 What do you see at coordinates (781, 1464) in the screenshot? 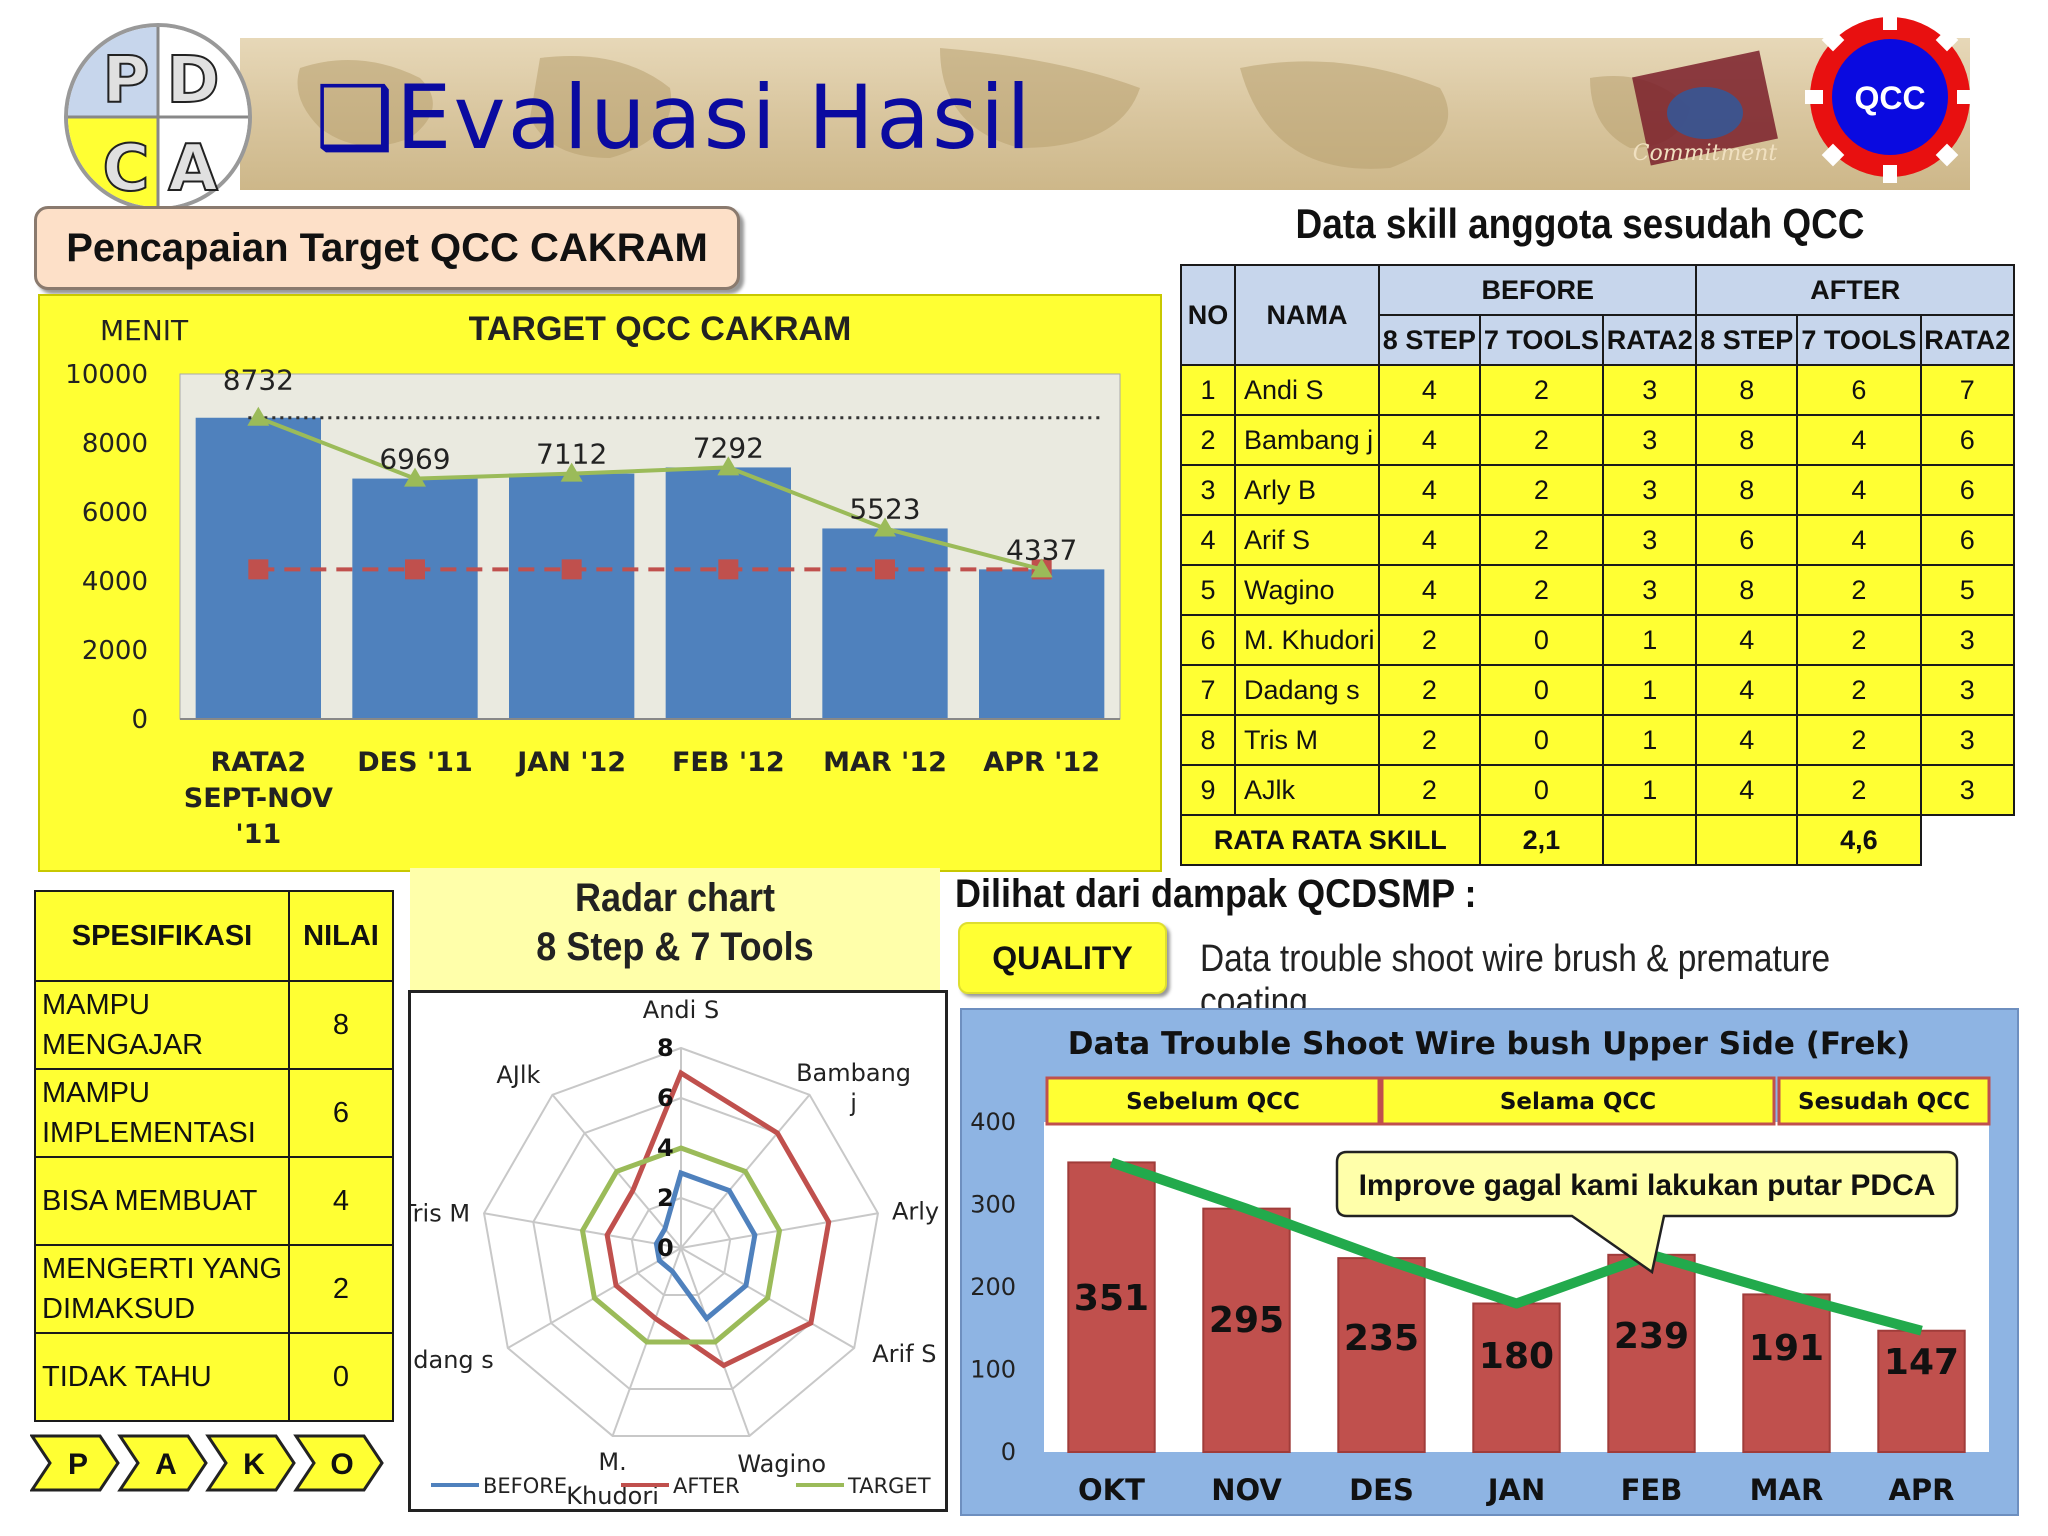
I see `radar-axis-label: Wagino` at bounding box center [781, 1464].